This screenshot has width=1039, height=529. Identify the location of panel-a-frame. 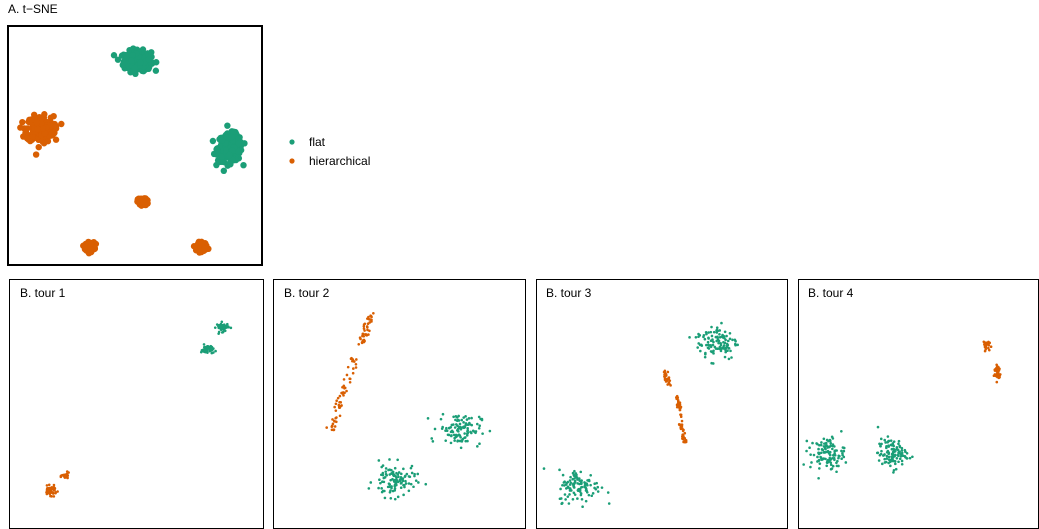
(135, 145).